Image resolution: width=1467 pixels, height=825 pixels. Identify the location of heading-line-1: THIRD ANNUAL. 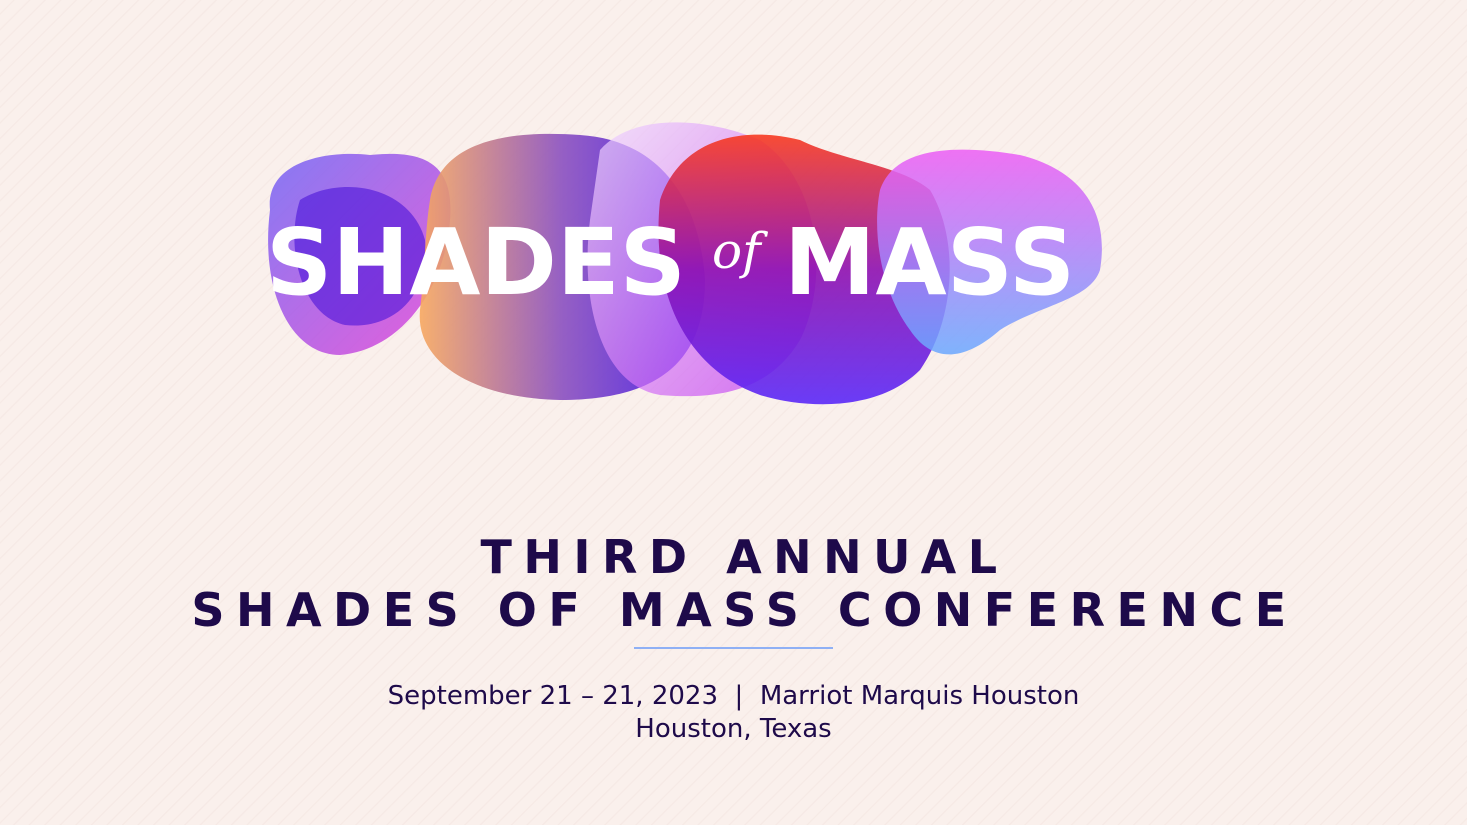
(744, 557).